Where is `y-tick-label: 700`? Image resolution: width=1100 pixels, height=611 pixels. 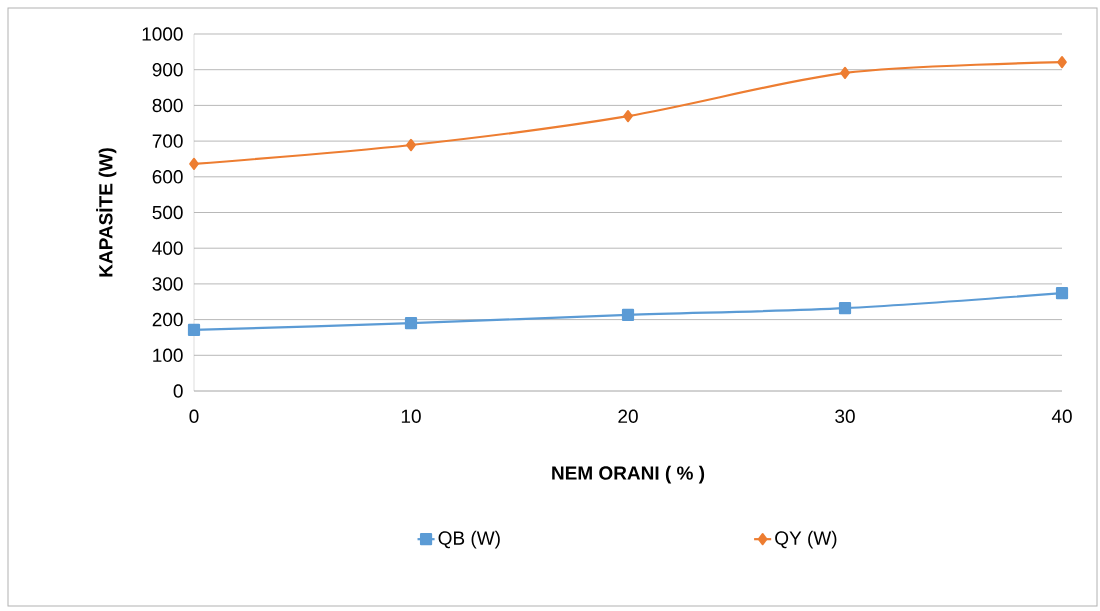
y-tick-label: 700 is located at coordinates (167, 141).